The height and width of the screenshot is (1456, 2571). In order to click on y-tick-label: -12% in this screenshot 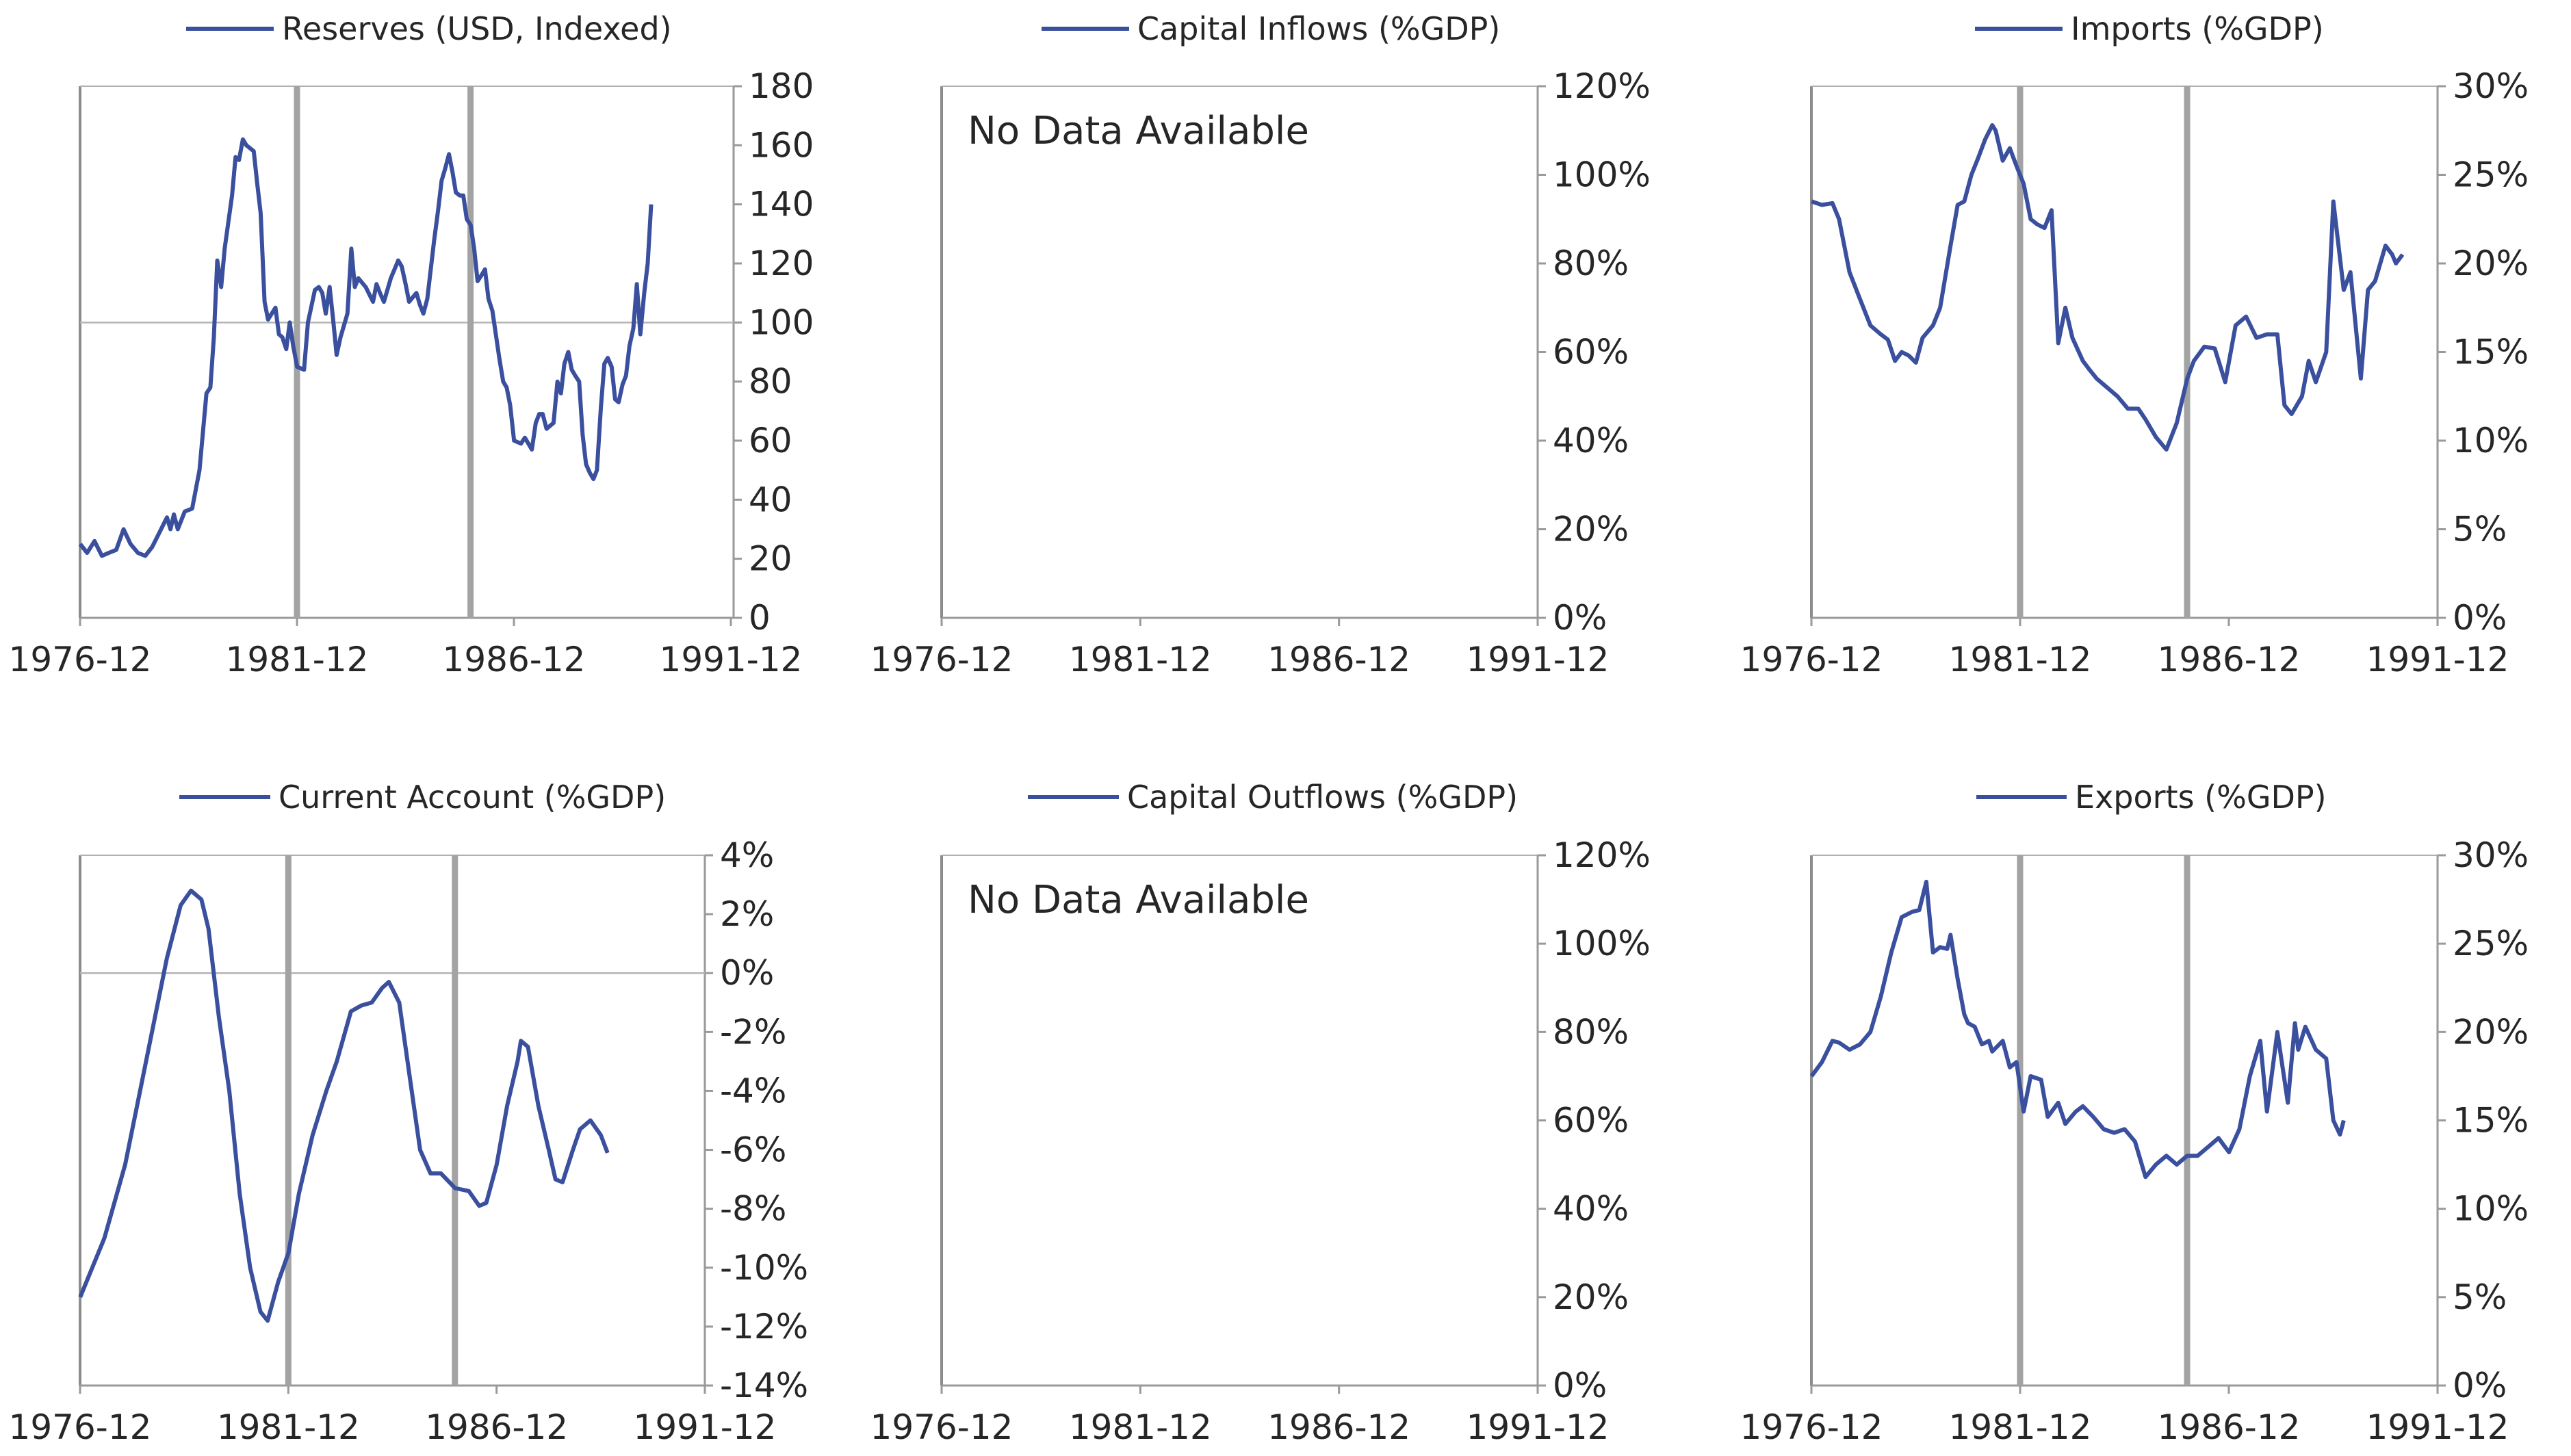, I will do `click(764, 1327)`.